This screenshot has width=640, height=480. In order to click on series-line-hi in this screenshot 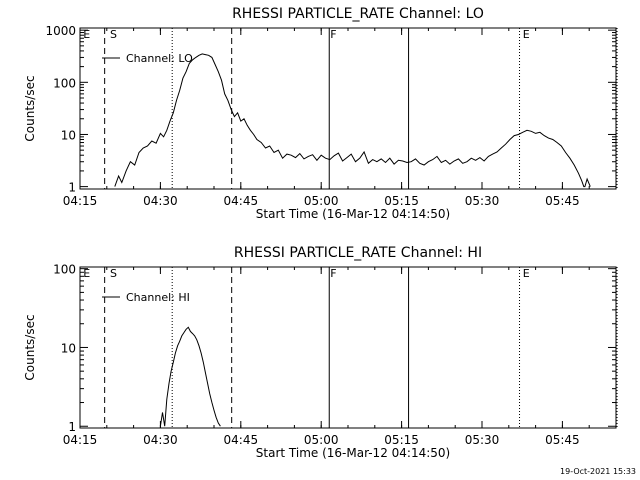, I will do `click(190, 376)`.